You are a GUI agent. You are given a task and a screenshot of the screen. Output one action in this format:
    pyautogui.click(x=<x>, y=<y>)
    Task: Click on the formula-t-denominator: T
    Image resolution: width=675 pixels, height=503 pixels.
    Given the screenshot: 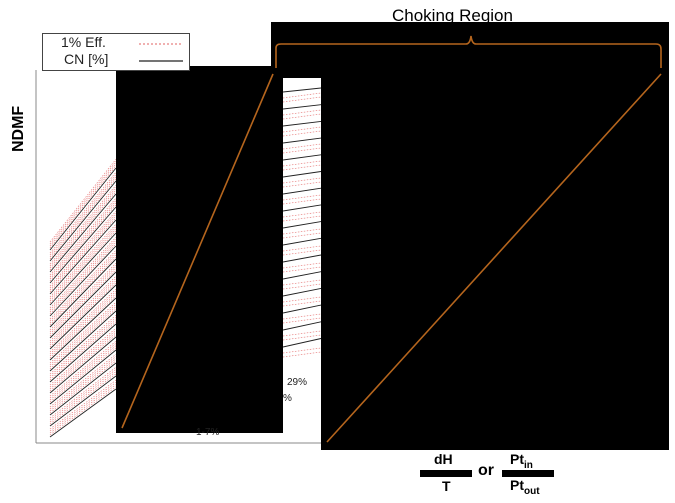 What is the action you would take?
    pyautogui.click(x=446, y=486)
    